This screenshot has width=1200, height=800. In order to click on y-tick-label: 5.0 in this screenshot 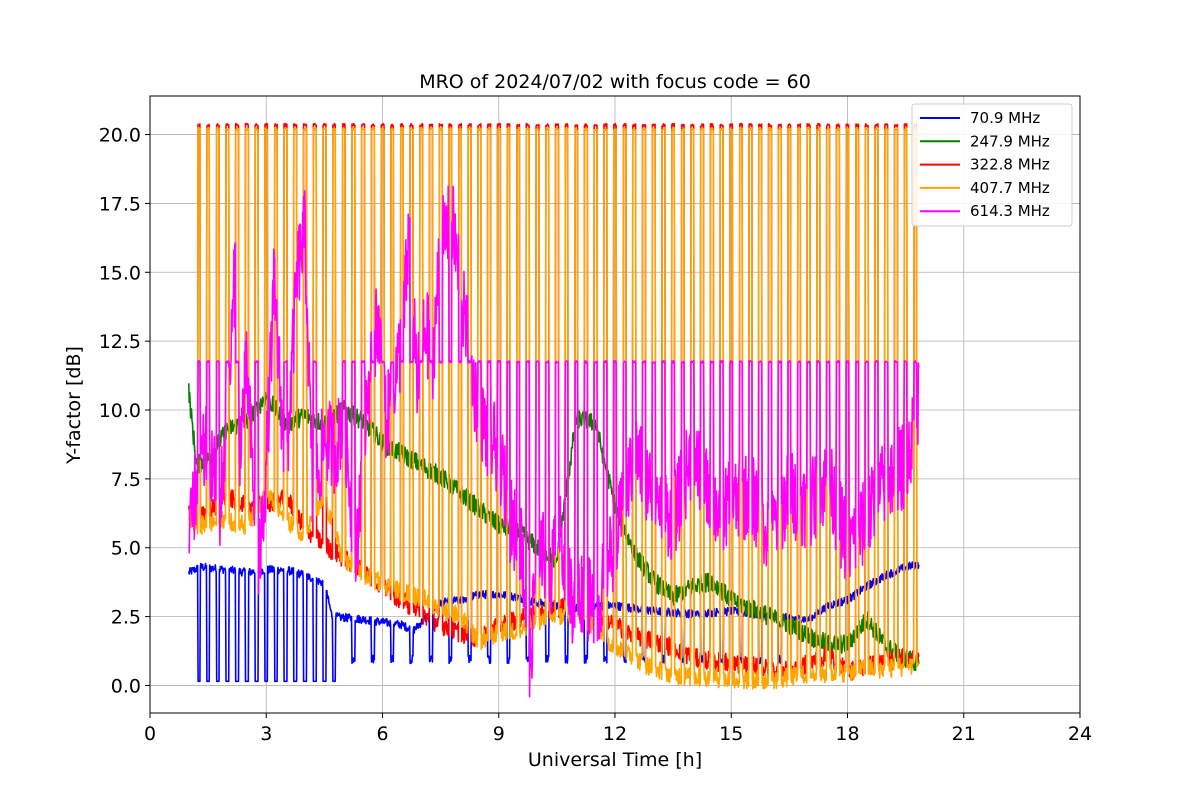, I will do `click(126, 549)`.